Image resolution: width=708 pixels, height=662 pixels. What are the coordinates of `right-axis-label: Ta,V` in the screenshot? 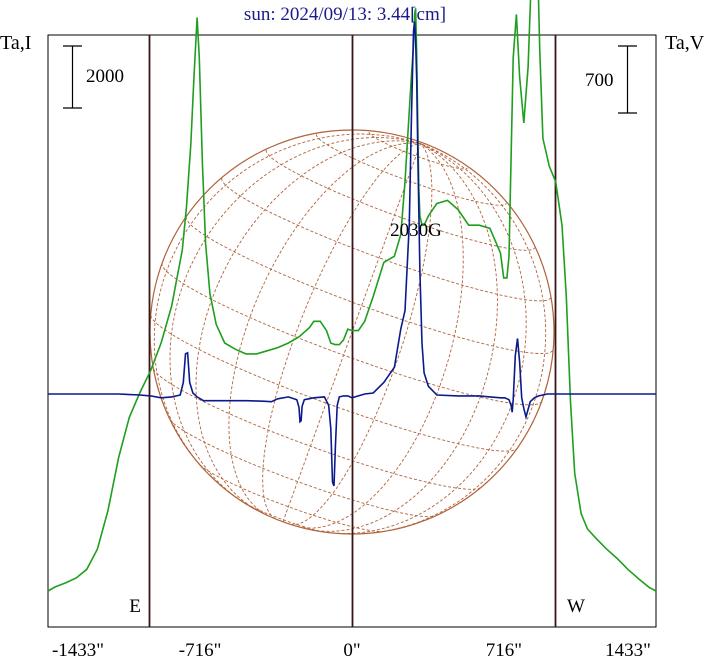 It's located at (685, 43).